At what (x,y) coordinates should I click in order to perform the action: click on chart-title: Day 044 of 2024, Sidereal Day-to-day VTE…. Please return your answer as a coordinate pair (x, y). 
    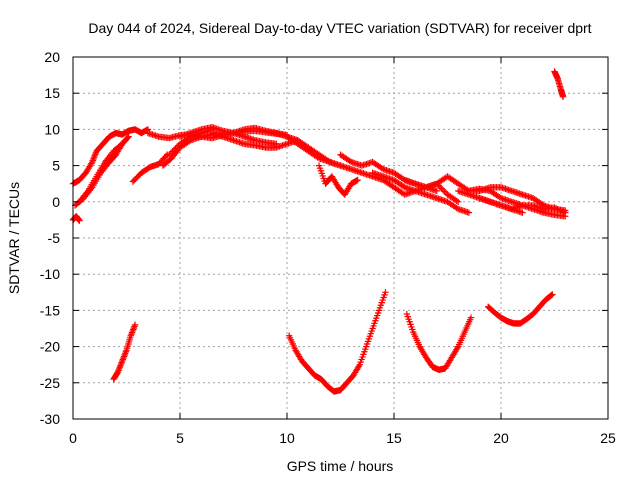
    Looking at the image, I should click on (339, 28).